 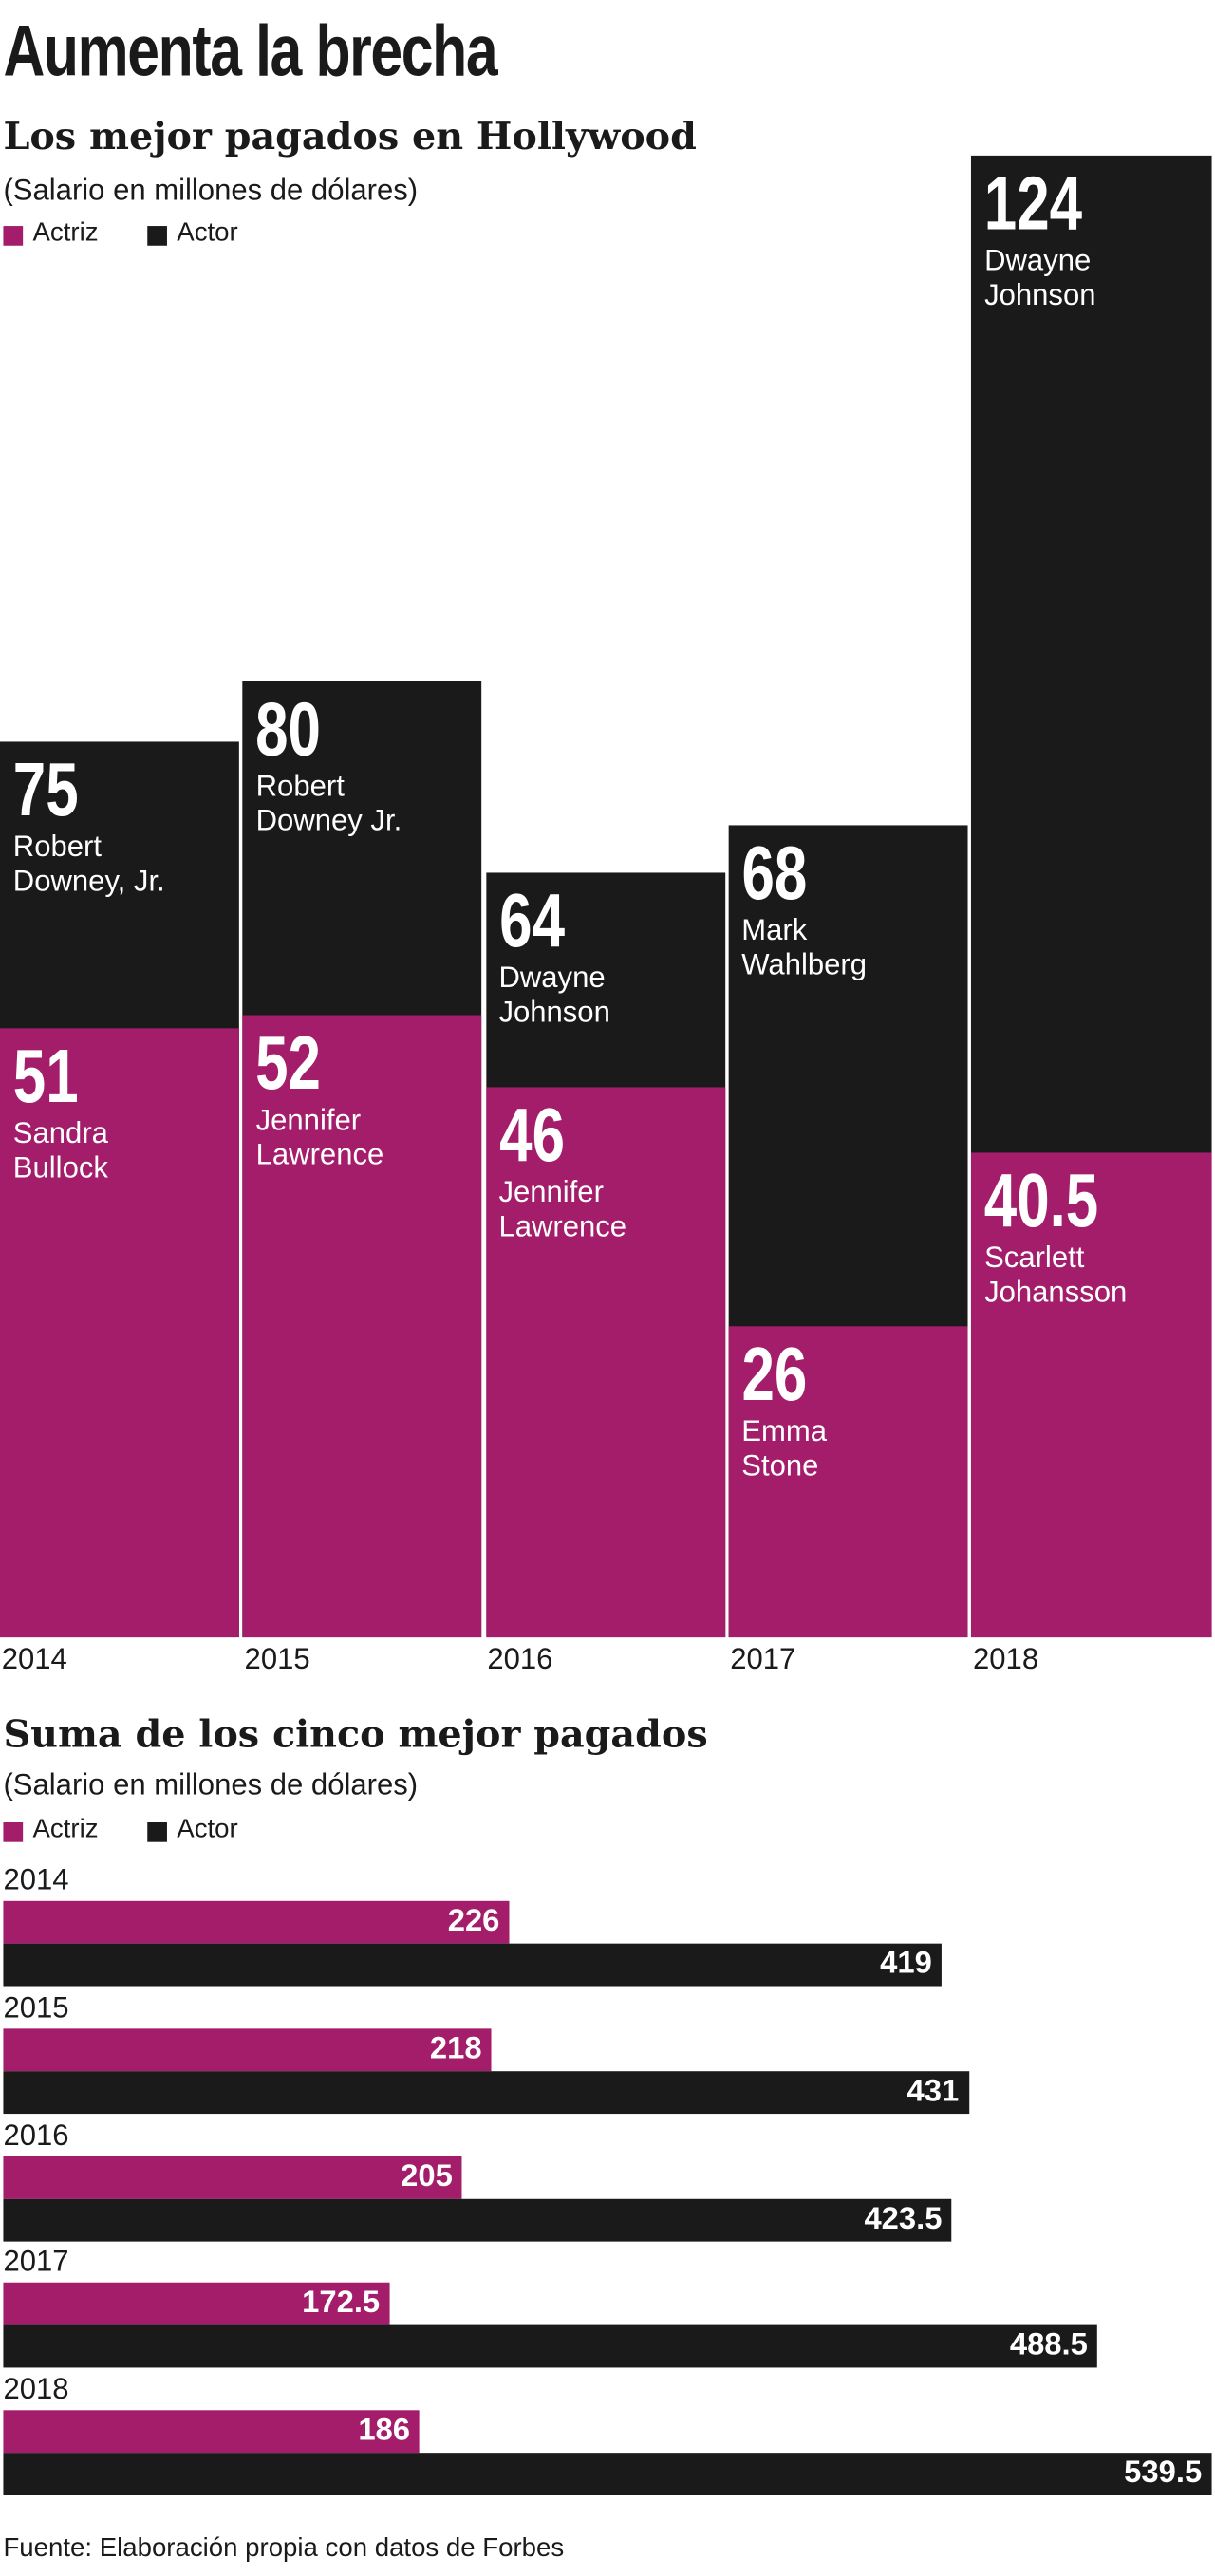 I want to click on y-tick-label: 2014, so click(x=36, y=1879).